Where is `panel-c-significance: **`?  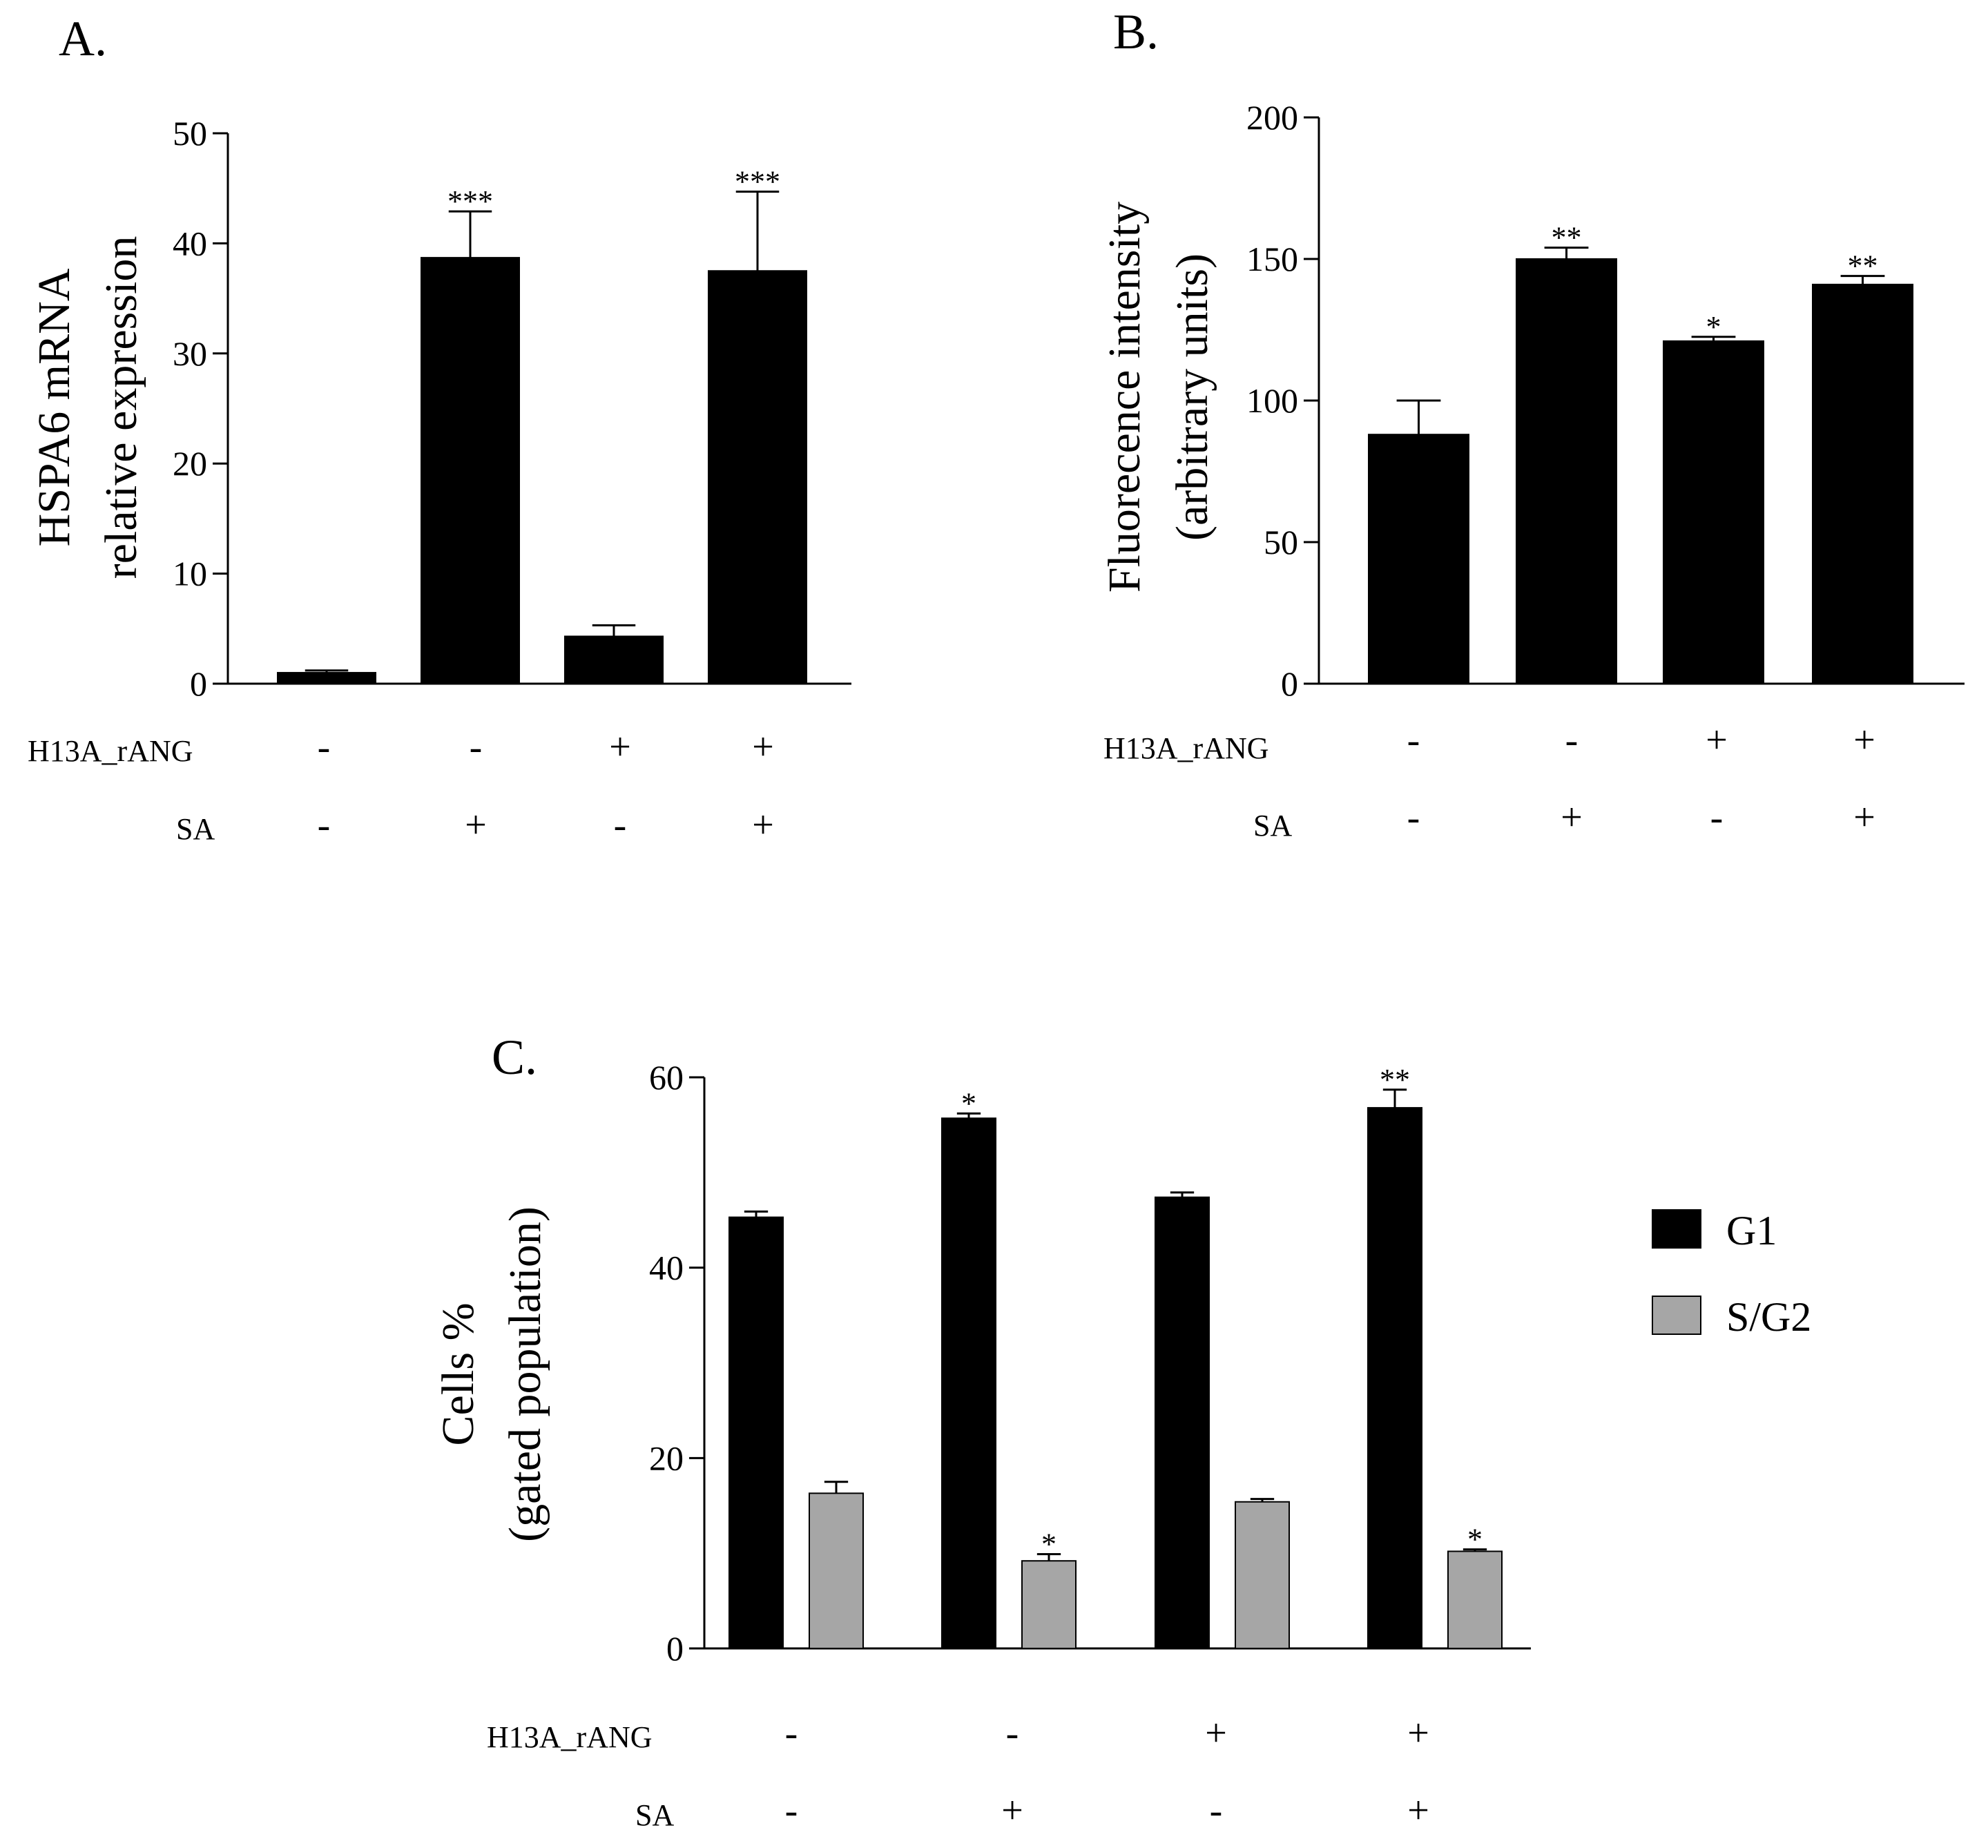
panel-c-significance: ** is located at coordinates (1395, 1080).